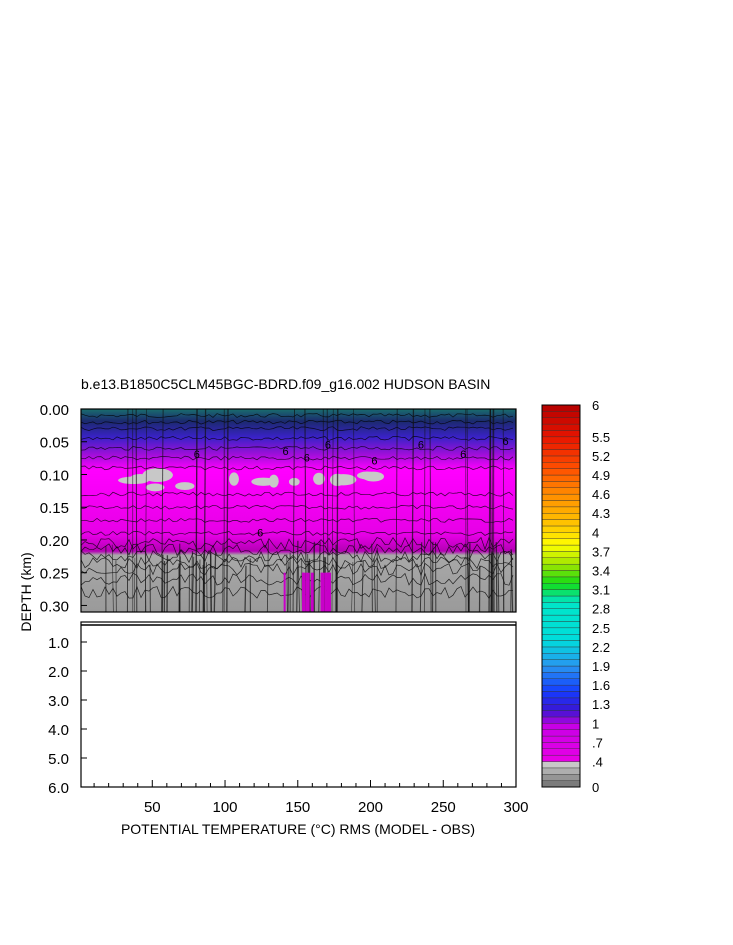 Image resolution: width=733 pixels, height=945 pixels. I want to click on lower-panel: 1.0 2.0 3.0 4.0 5.0 6.0 50 100 150 200 250 300, so click(288, 718).